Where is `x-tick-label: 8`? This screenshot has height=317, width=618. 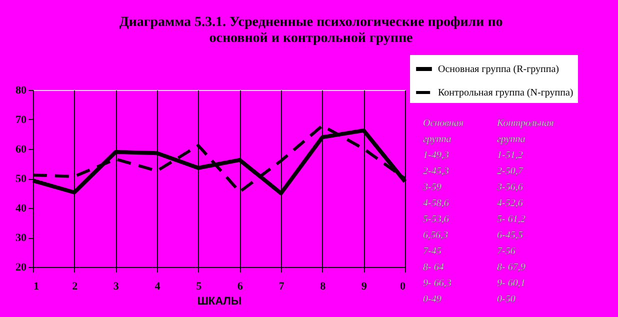 x-tick-label: 8 is located at coordinates (323, 286).